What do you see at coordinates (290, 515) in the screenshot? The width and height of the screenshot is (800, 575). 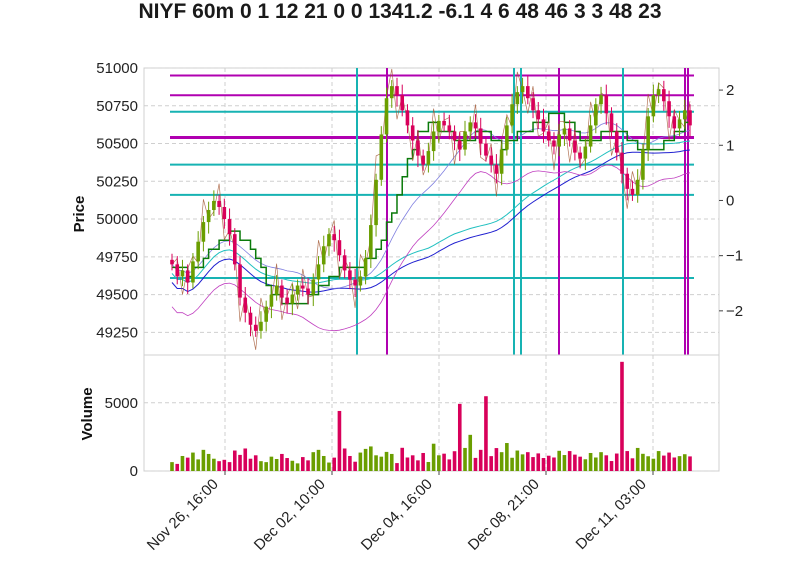 I see `x-tick-label-1: Dec 02, 10:00` at bounding box center [290, 515].